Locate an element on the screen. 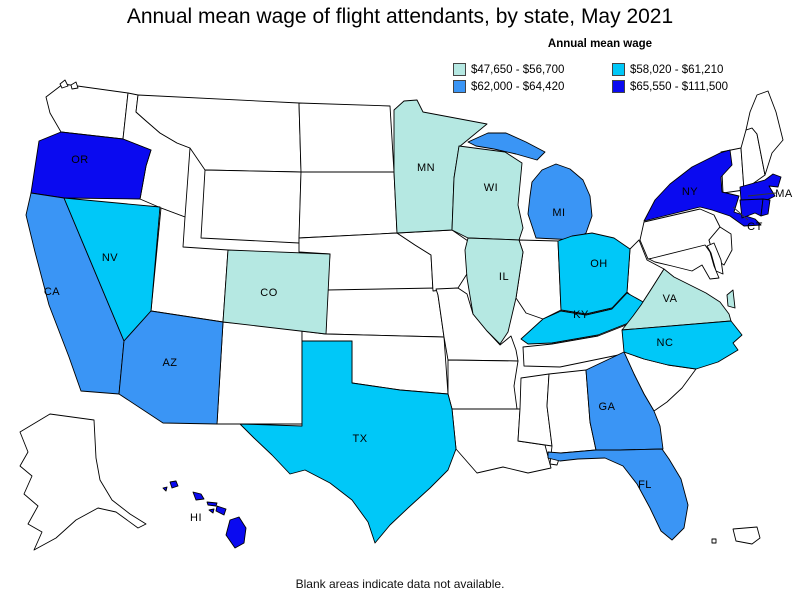 The image size is (800, 600). state-label-MN: MN is located at coordinates (426, 168).